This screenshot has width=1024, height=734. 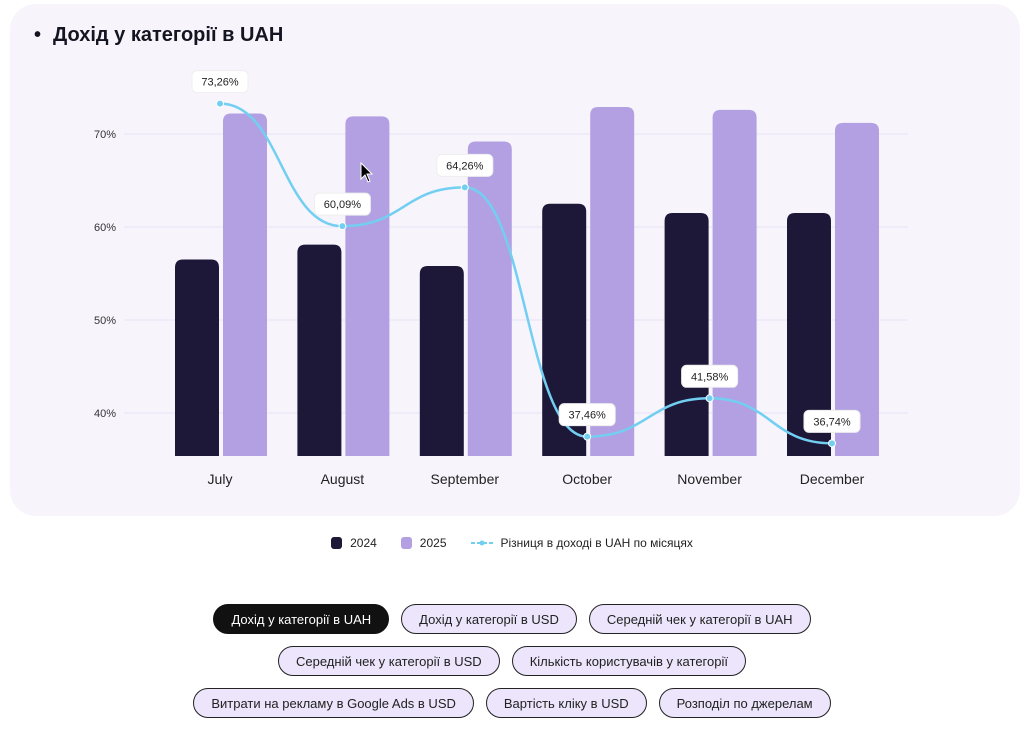 I want to click on metric-button: Кількість користувачів у категорії, so click(x=628, y=661).